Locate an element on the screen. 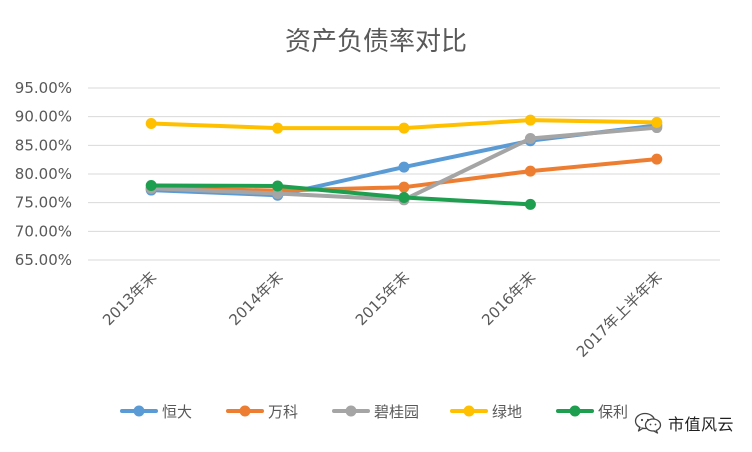  legend-item: 保利 is located at coordinates (592, 412).